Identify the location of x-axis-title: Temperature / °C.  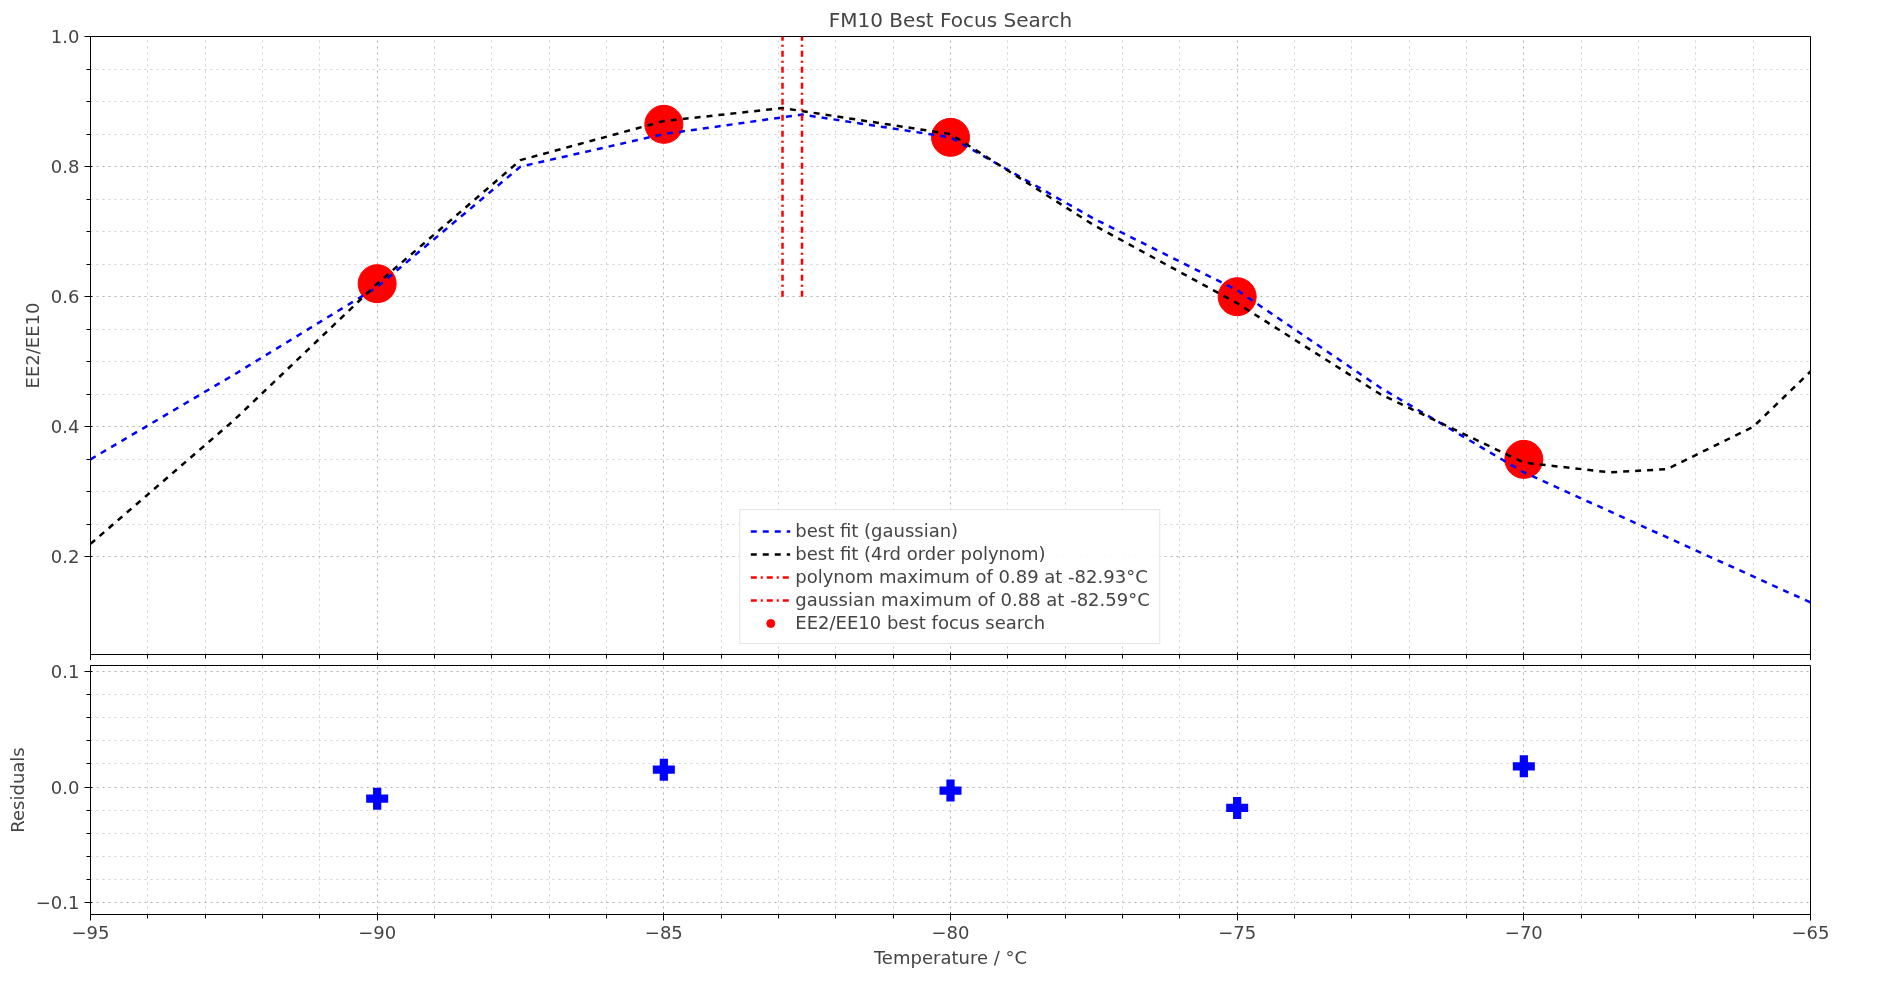
(950, 957).